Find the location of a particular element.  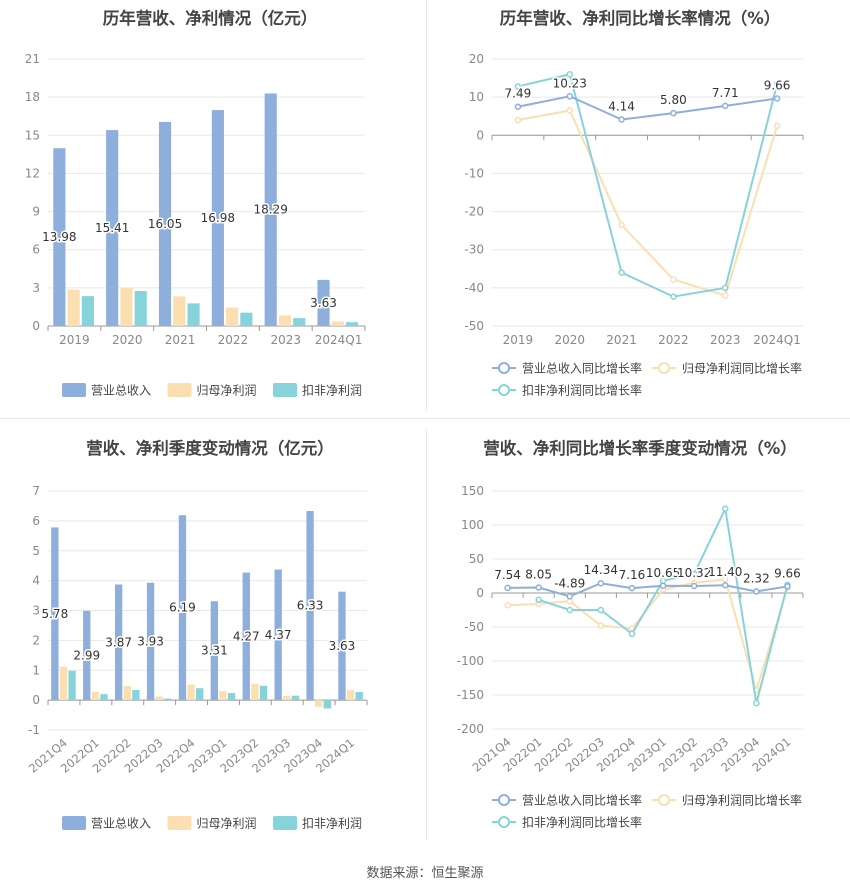

y-tick-label: 6 is located at coordinates (36, 250).